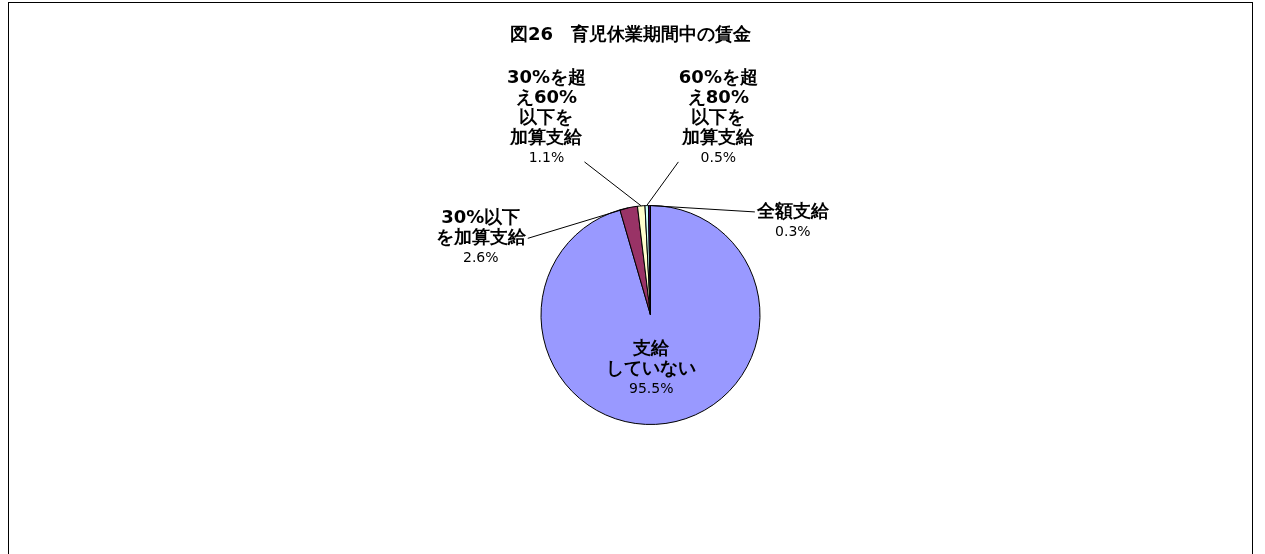  Describe the element at coordinates (793, 230) in the screenshot. I see `data-label: 0.3%` at that location.